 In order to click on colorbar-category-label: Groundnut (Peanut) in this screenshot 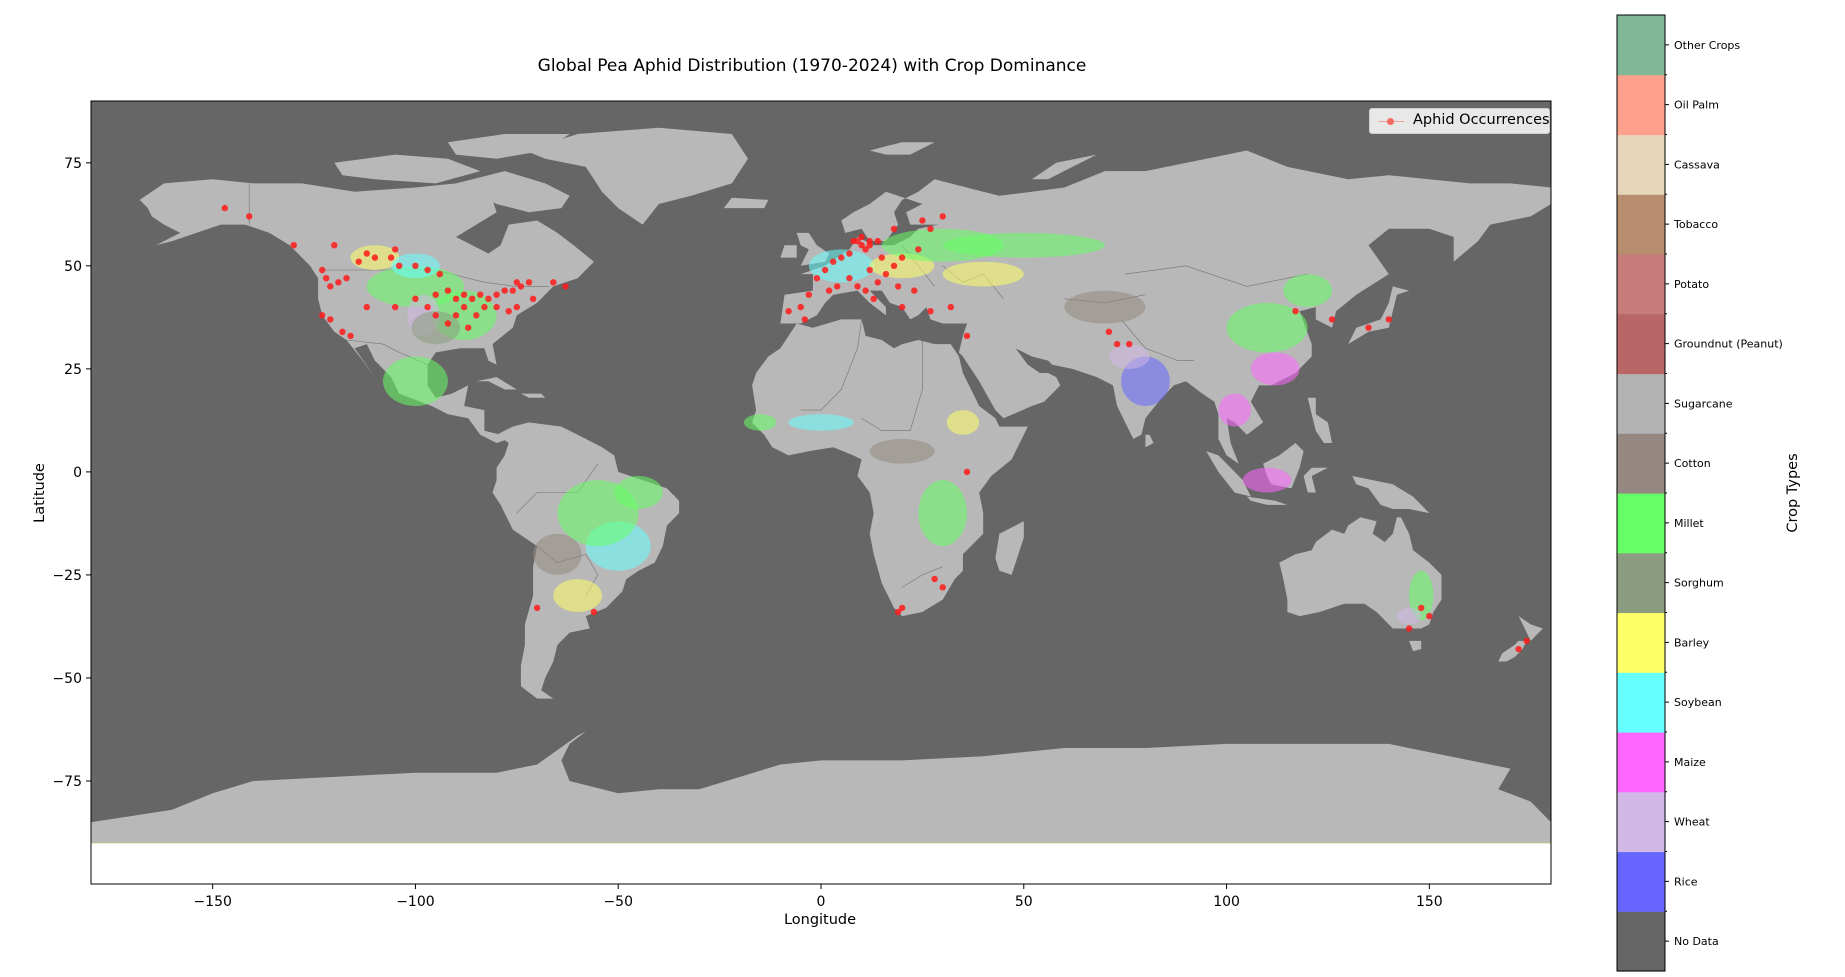, I will do `click(1728, 344)`.